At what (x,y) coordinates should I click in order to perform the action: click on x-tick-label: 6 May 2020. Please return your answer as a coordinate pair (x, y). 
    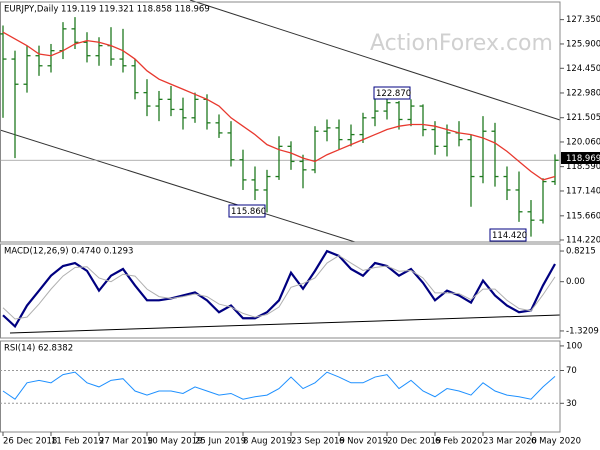
    Looking at the image, I should click on (556, 442).